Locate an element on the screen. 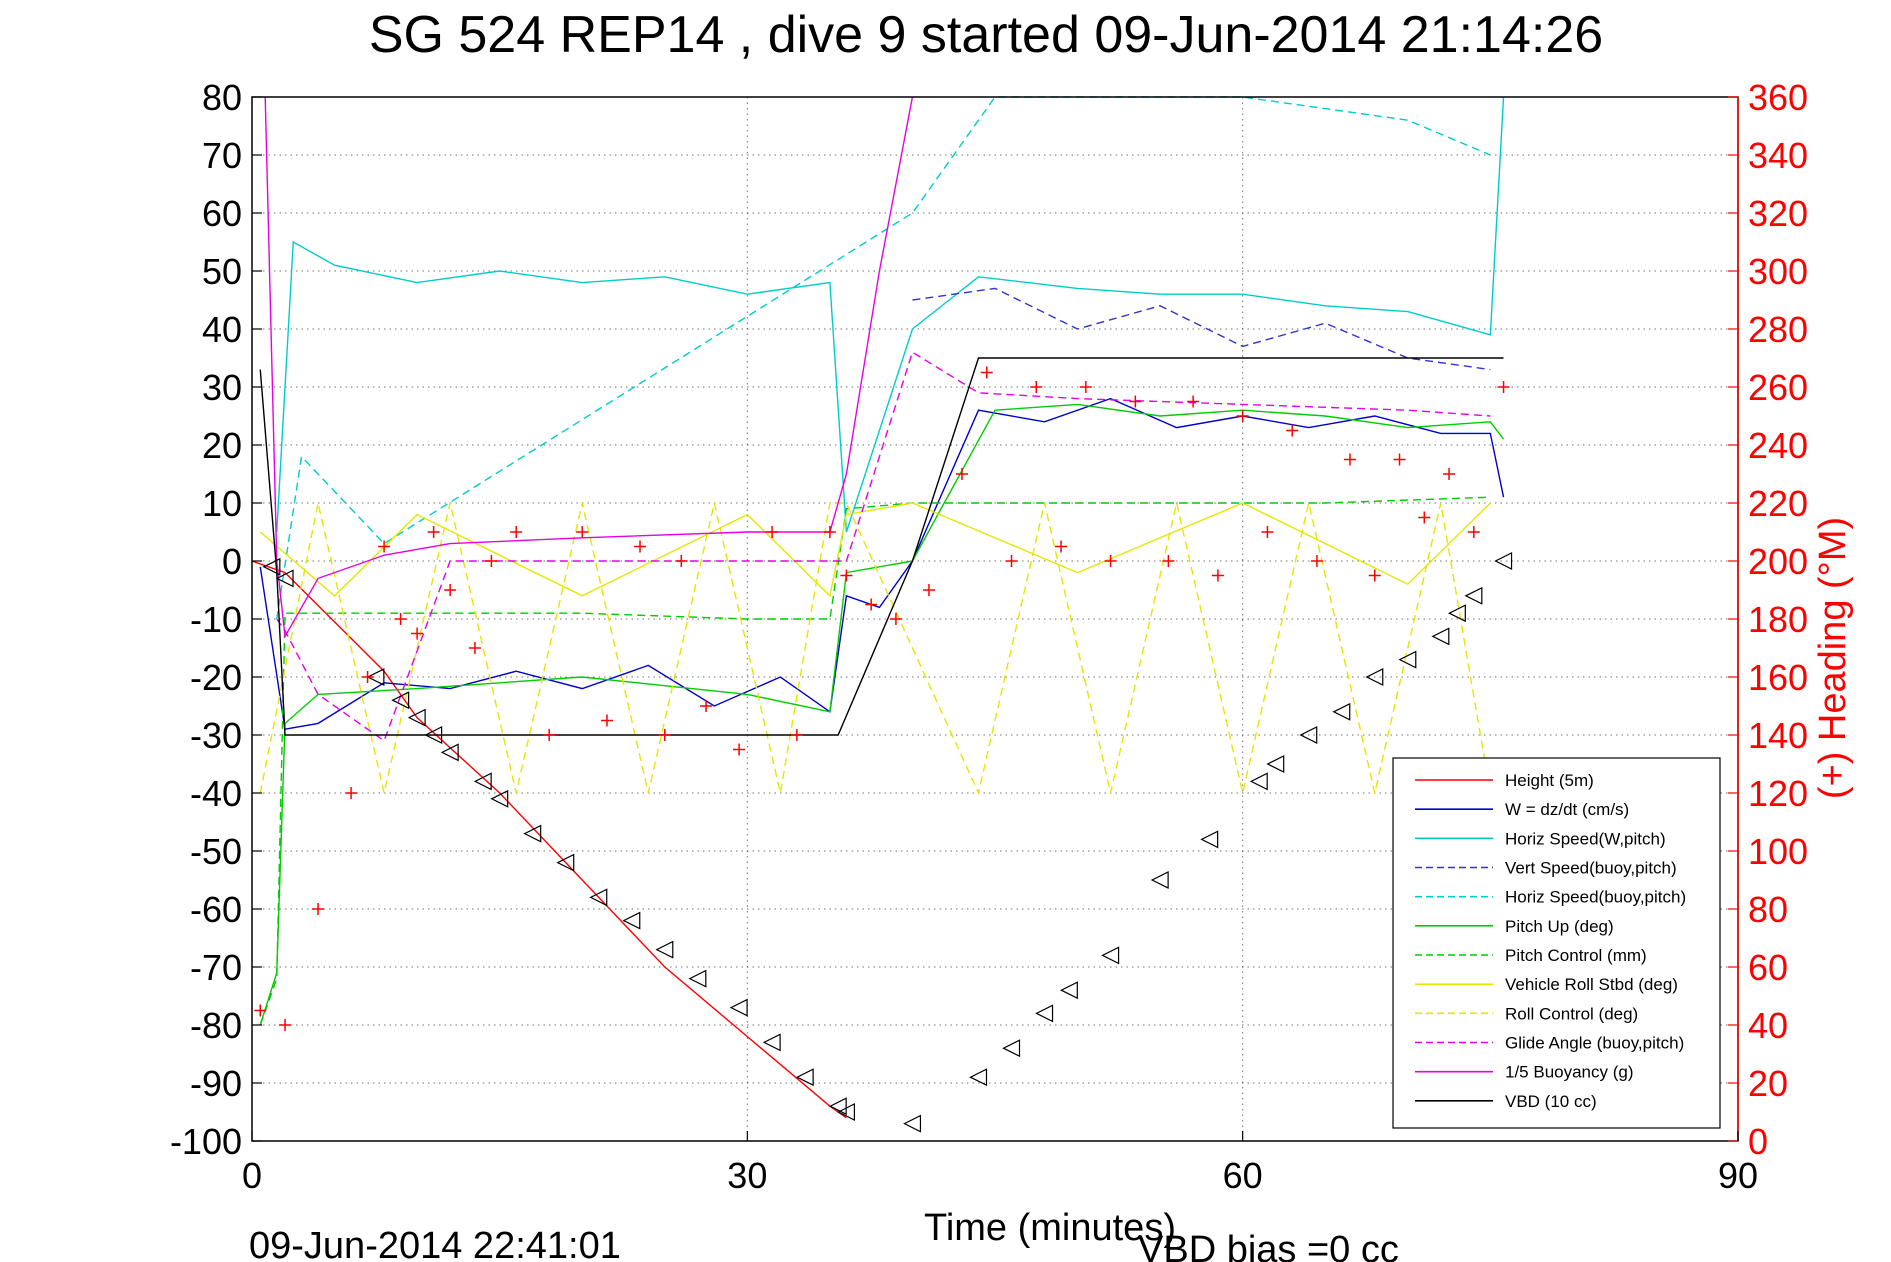 Image resolution: width=1891 pixels, height=1262 pixels. series-height-5m- is located at coordinates (549, 839).